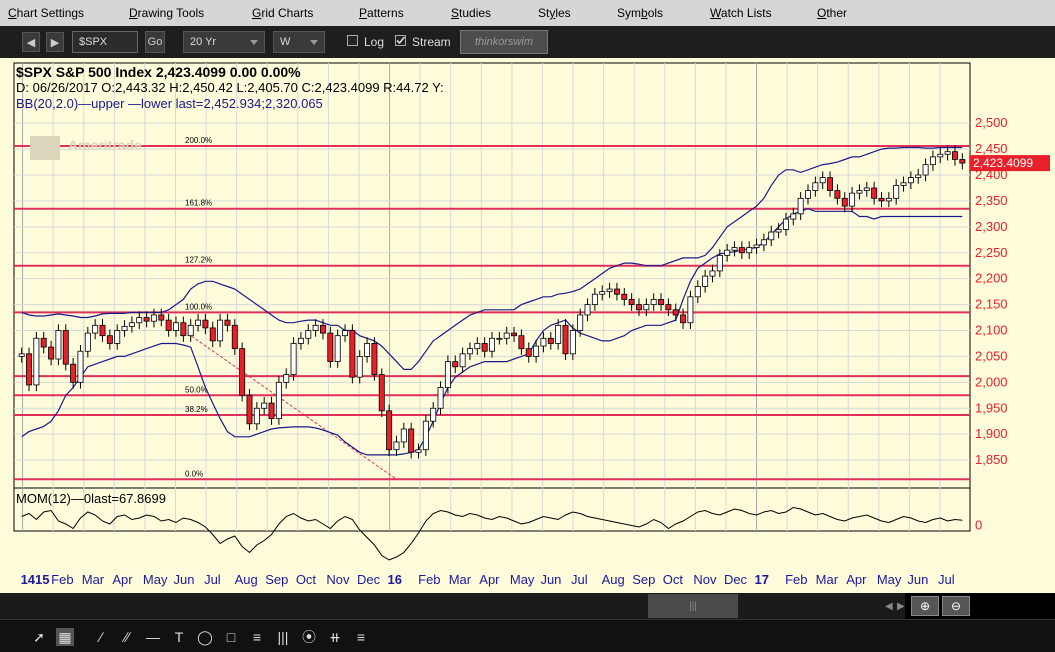 The width and height of the screenshot is (1055, 652). What do you see at coordinates (205, 636) in the screenshot?
I see `ellipse-icon: ◯` at bounding box center [205, 636].